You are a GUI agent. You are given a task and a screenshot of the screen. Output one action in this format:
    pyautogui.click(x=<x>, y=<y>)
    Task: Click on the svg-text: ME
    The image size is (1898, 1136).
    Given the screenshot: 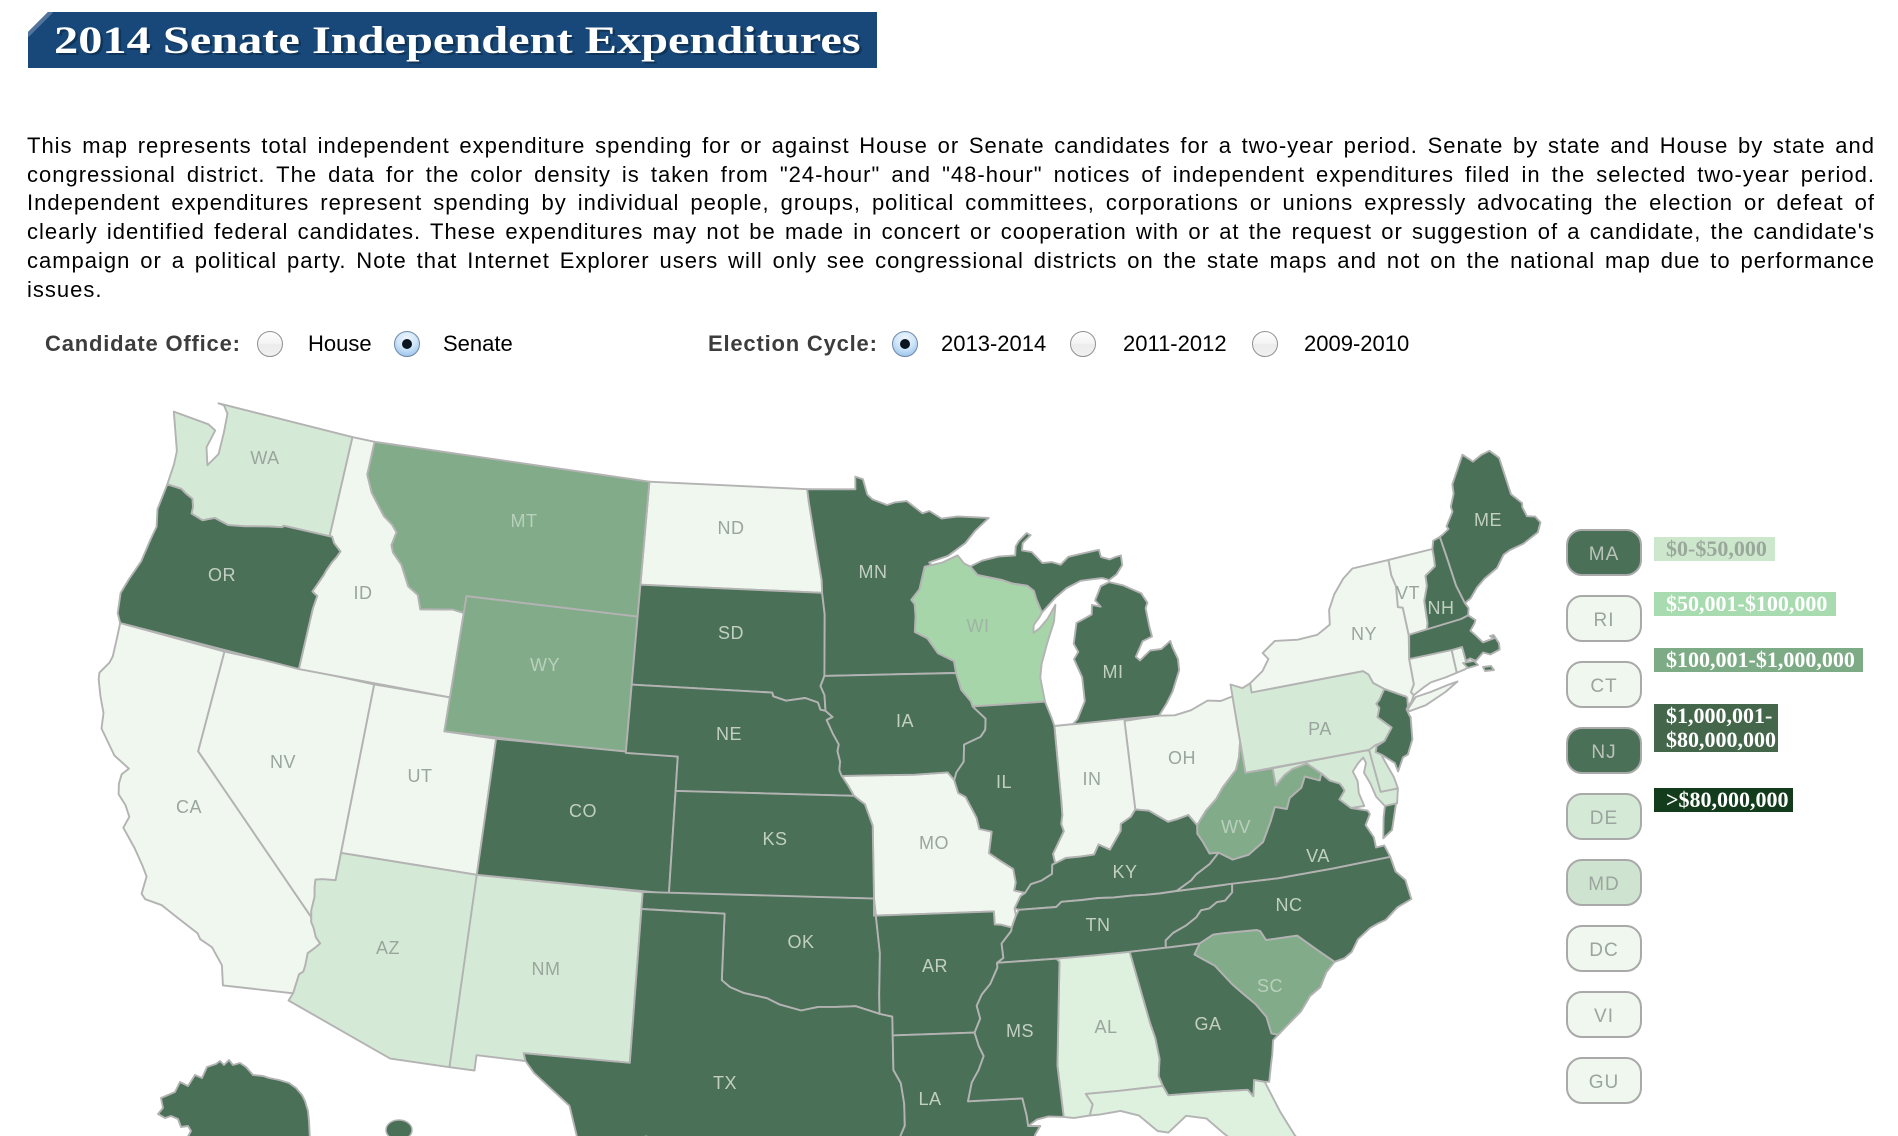 What is the action you would take?
    pyautogui.click(x=1488, y=520)
    